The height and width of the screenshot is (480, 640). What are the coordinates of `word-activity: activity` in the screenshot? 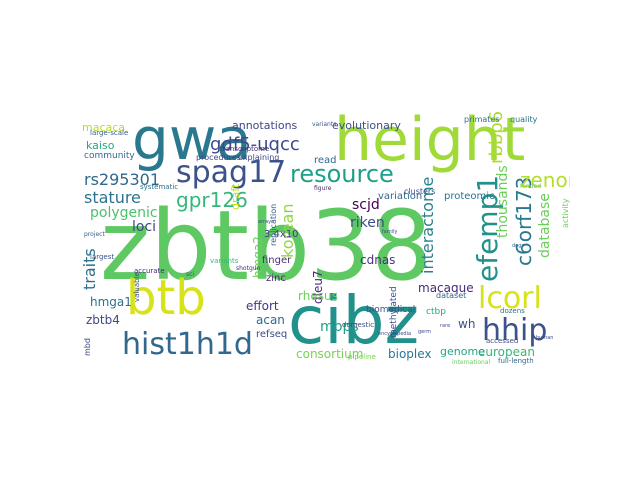 It's located at (565, 213).